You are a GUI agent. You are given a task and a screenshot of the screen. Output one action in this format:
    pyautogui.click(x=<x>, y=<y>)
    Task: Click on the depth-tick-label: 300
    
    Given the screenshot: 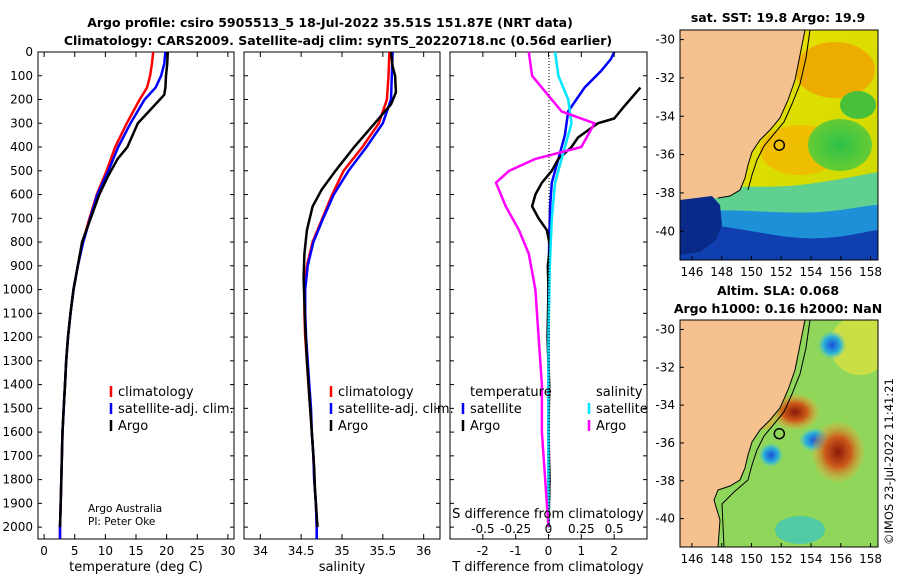 What is the action you would take?
    pyautogui.click(x=21, y=123)
    